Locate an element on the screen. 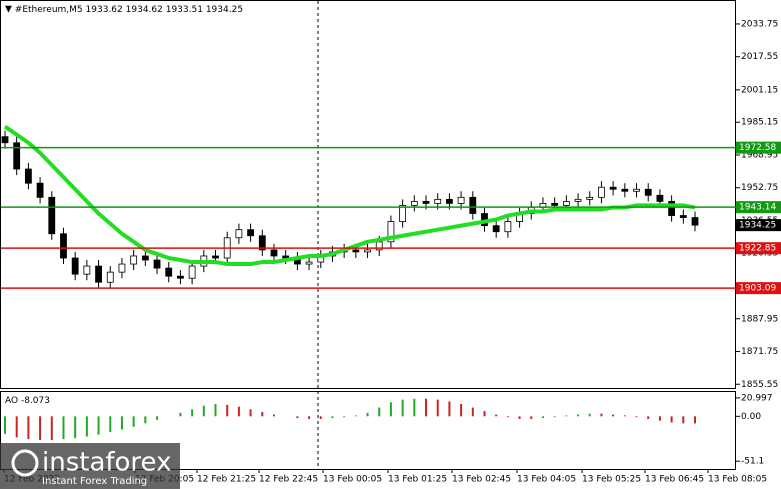 Image resolution: width=781 pixels, height=489 pixels. low-value: 1933.51 is located at coordinates (184, 10).